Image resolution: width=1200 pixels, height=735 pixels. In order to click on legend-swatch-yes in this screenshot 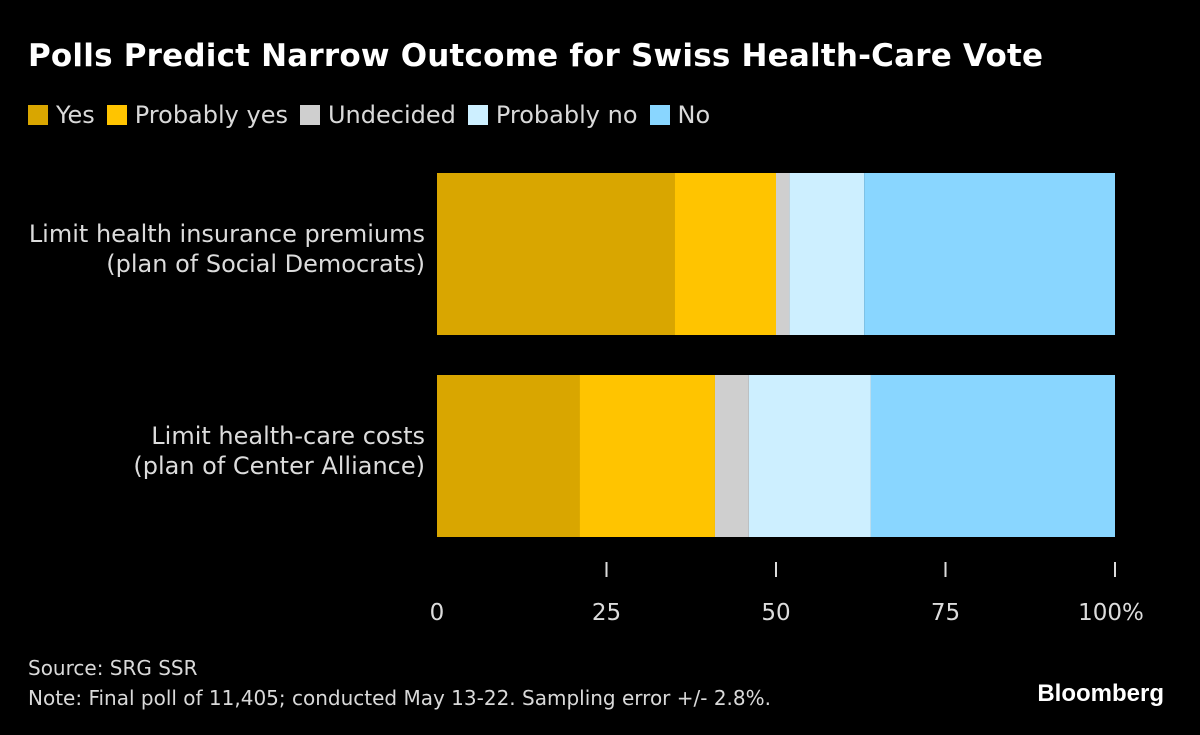, I will do `click(38, 115)`.